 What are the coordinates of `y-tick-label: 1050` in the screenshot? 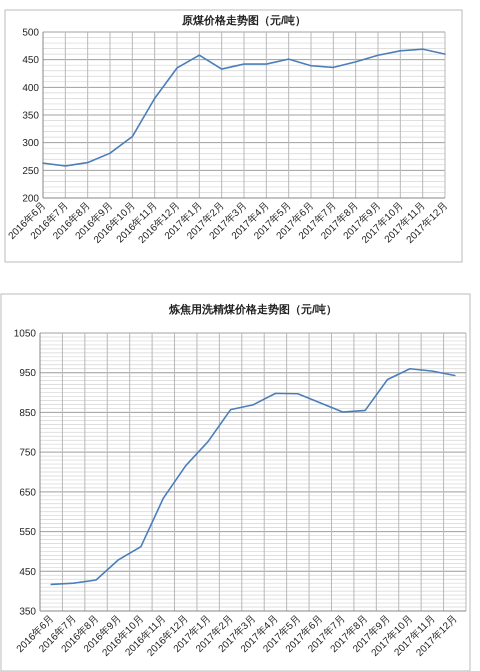 It's located at (25, 334).